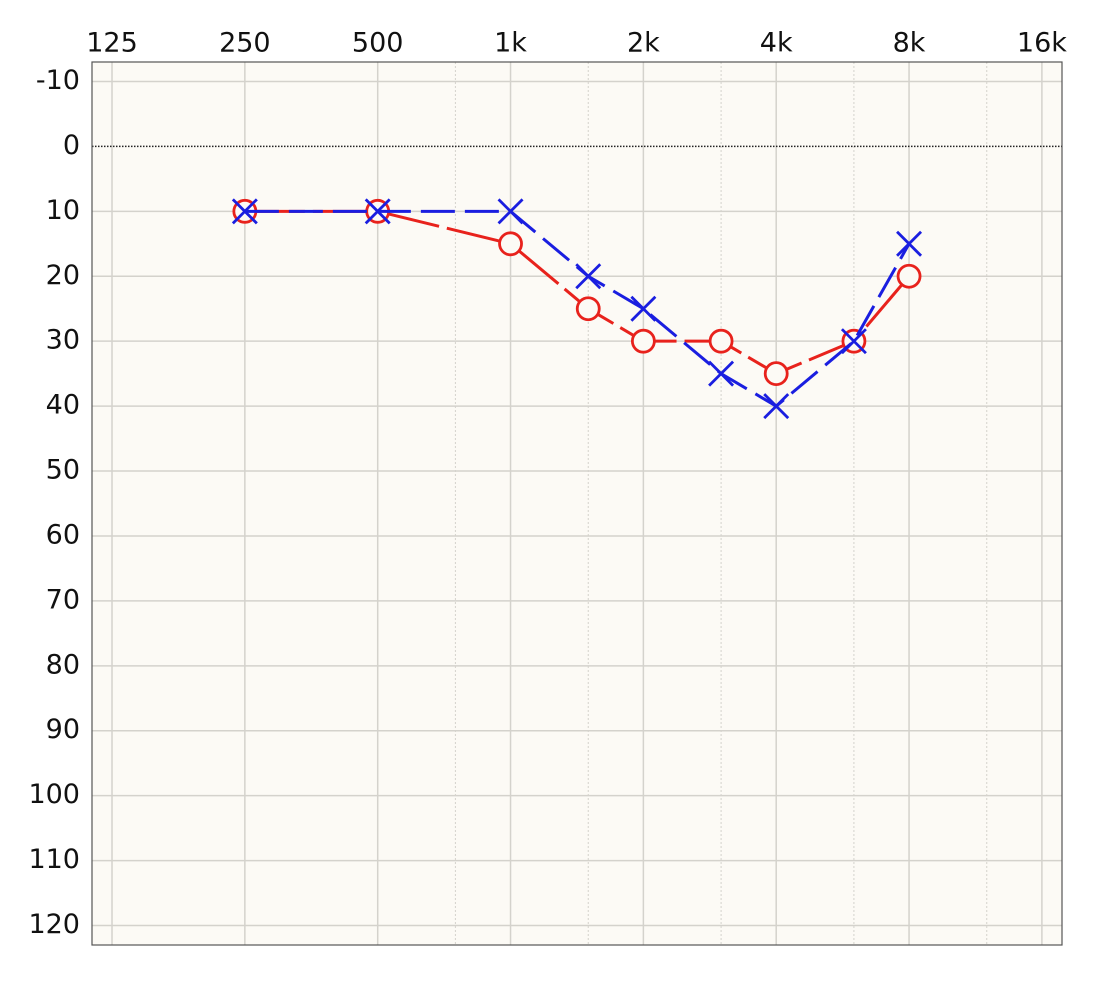  Describe the element at coordinates (63, 729) in the screenshot. I see `y-tick-label: 90` at that location.